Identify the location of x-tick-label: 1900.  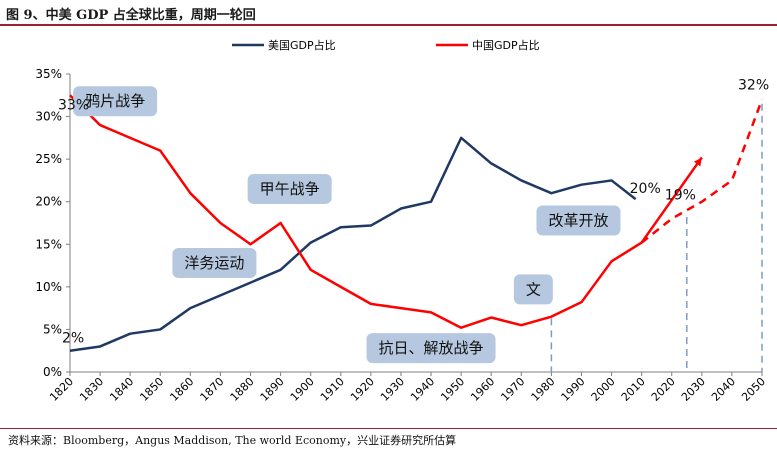
(302, 389).